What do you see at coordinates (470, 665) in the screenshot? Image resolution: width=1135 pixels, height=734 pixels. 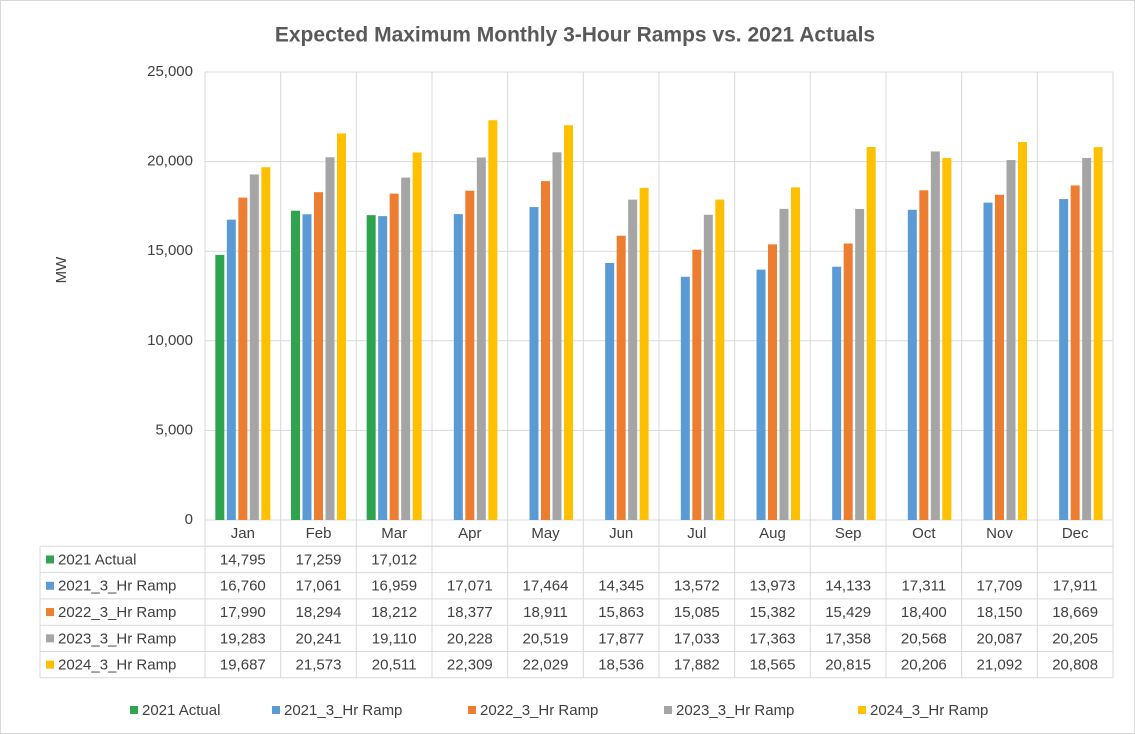 I see `table-cell: 22,309` at bounding box center [470, 665].